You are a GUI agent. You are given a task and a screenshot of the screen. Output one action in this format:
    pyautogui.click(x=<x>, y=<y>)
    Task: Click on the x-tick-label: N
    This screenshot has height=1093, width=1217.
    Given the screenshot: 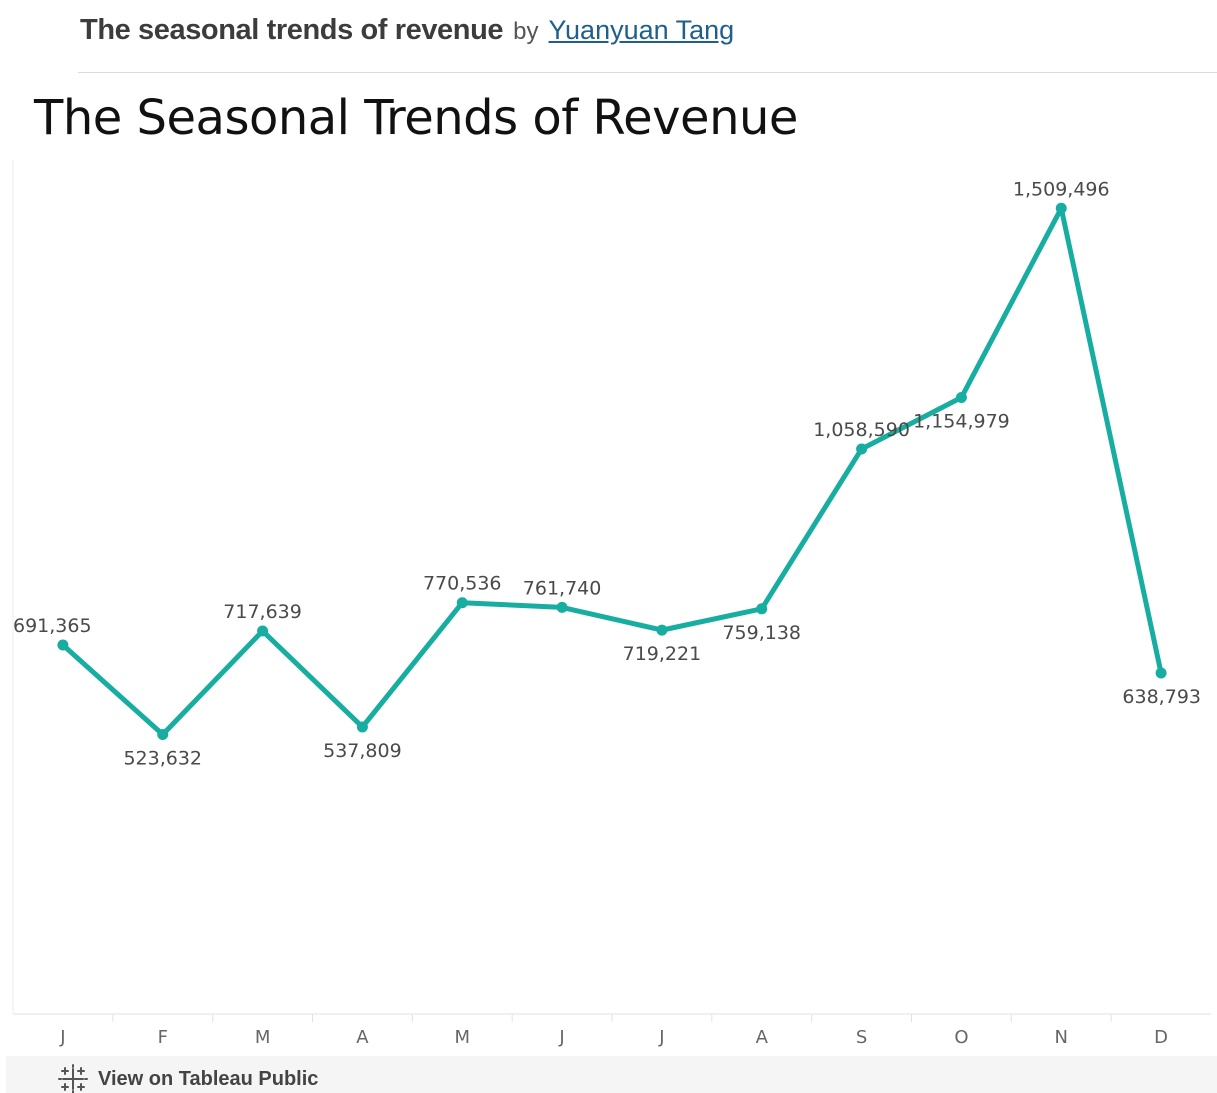 What is the action you would take?
    pyautogui.click(x=1061, y=1037)
    